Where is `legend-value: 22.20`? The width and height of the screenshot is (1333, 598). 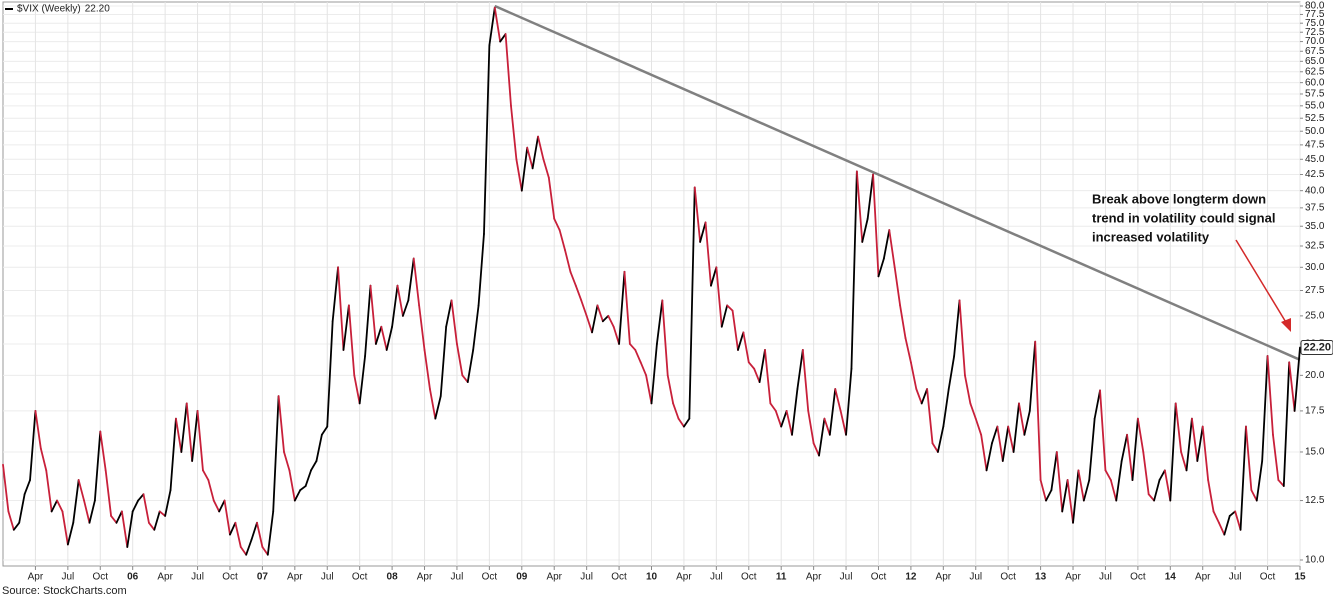
legend-value: 22.20 is located at coordinates (97, 9).